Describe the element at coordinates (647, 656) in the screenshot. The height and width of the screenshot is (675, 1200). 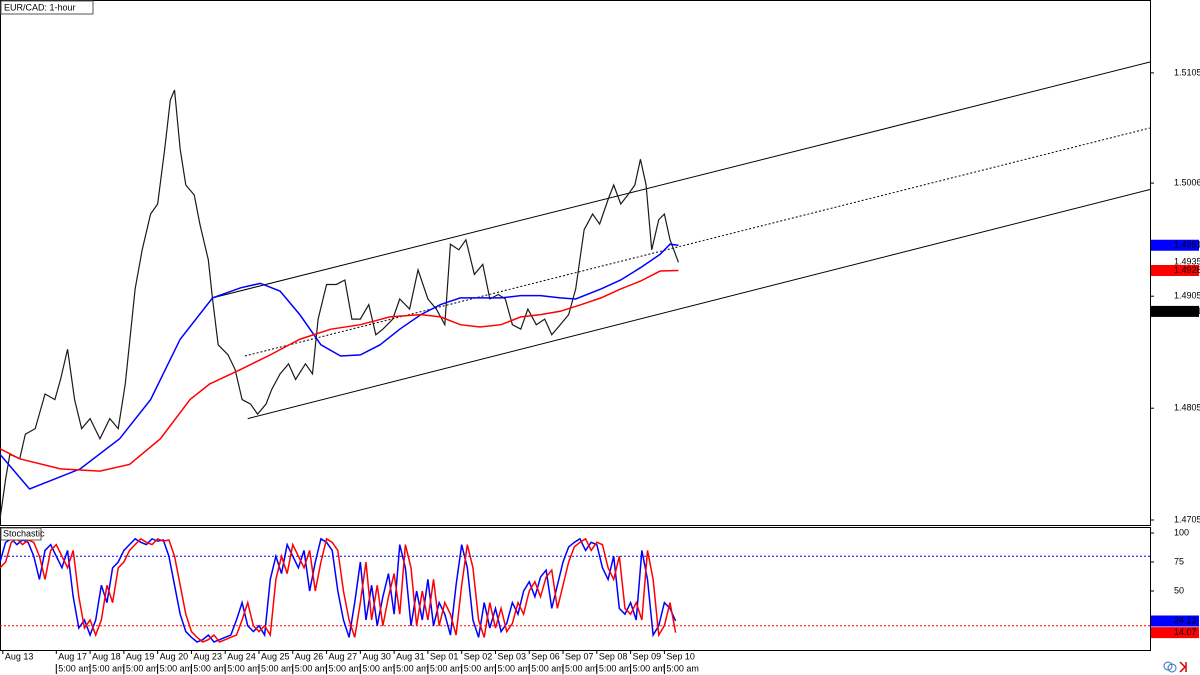
I see `x-tick-label: Sep 09` at that location.